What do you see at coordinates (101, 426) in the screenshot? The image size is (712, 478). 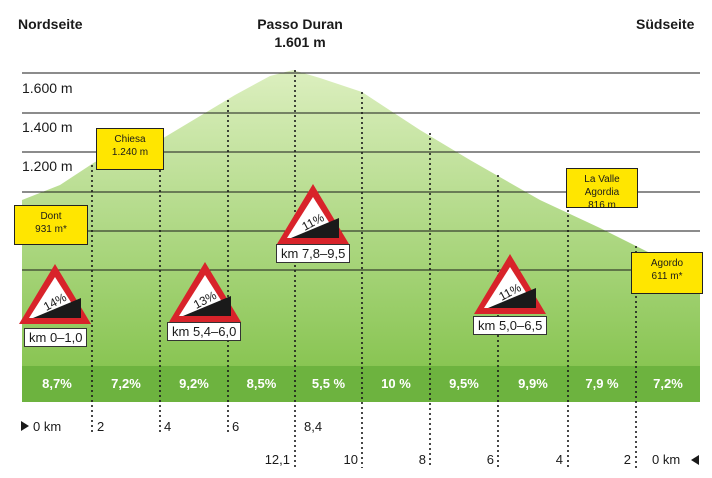 I see `km-north-mark: 2` at bounding box center [101, 426].